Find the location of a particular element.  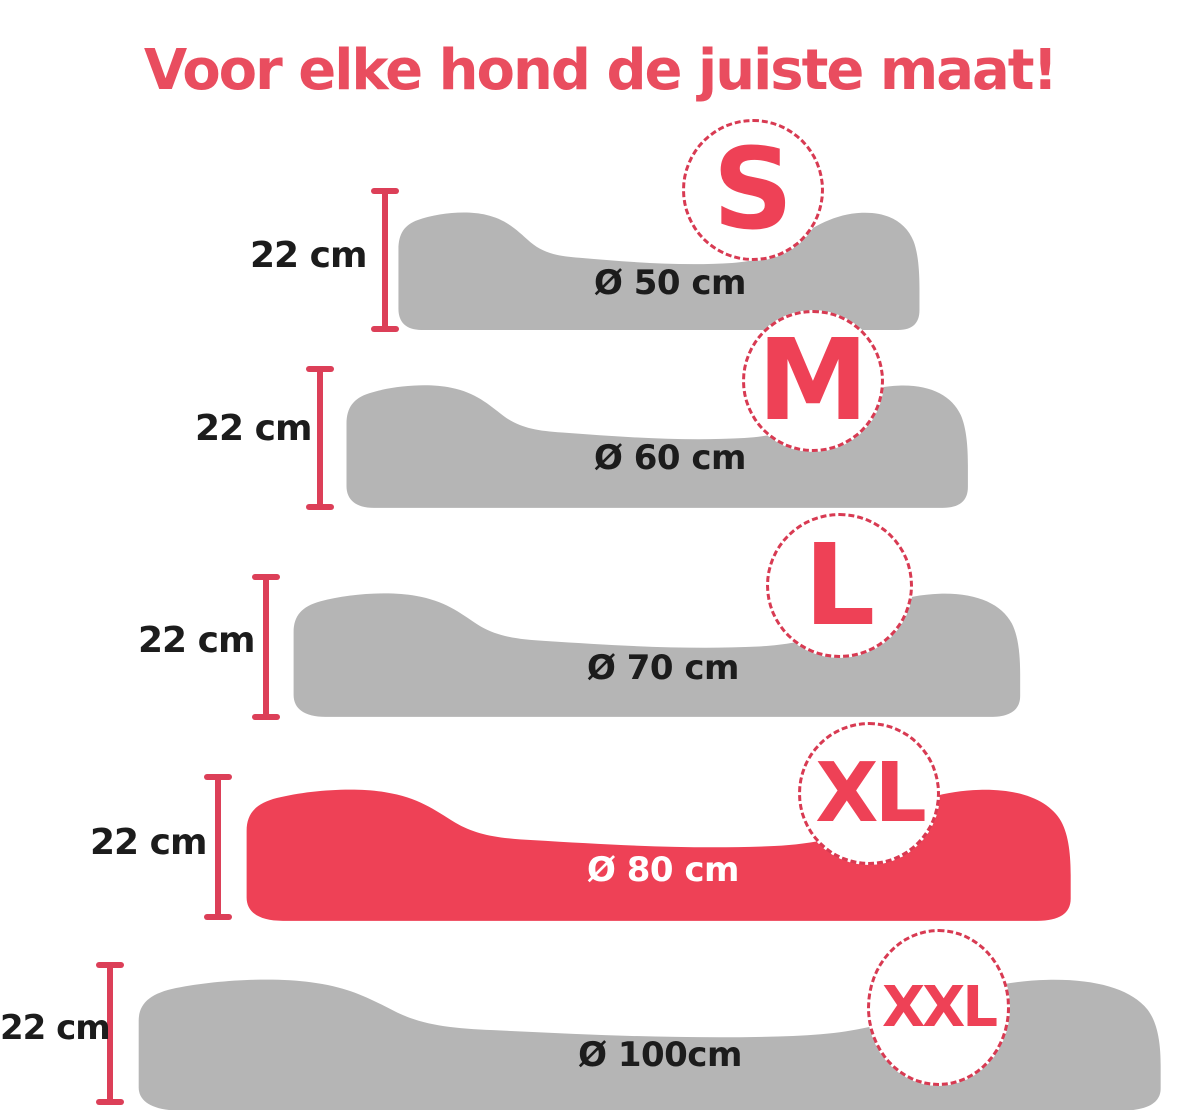

size-badge-label: M is located at coordinates (813, 381).